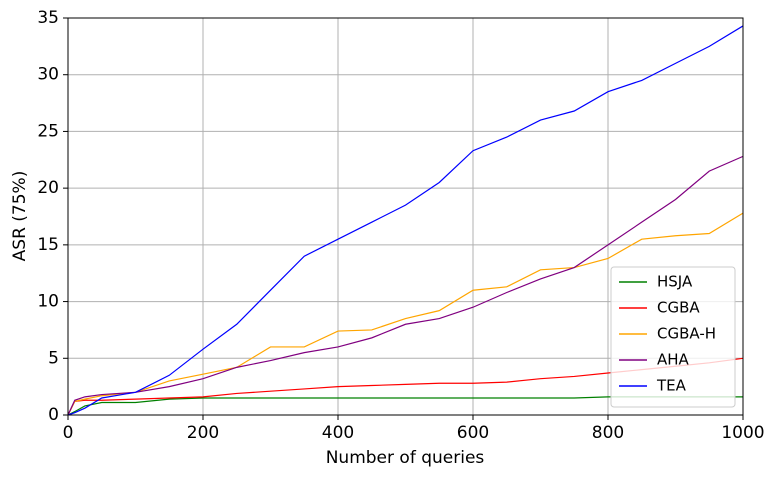 This screenshot has width=777, height=478. I want to click on x-tick-label: 0, so click(68, 433).